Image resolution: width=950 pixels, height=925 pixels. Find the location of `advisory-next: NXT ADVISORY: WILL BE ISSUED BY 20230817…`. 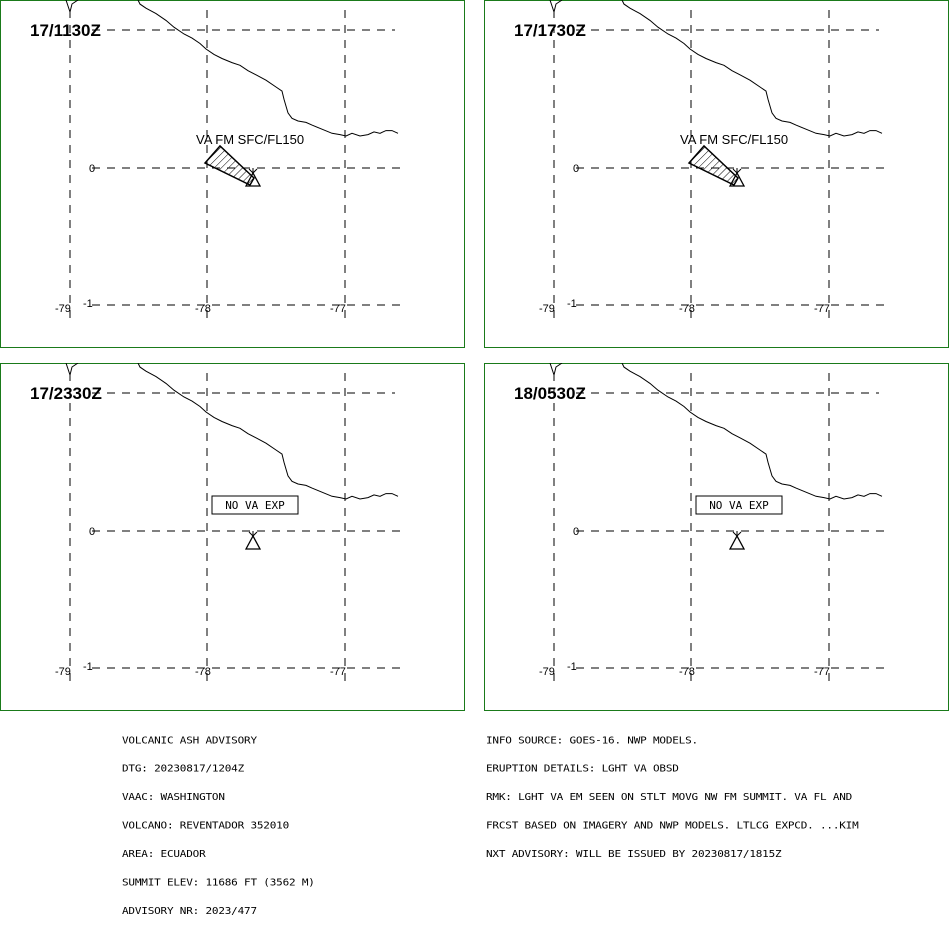

advisory-next: NXT ADVISORY: WILL BE ISSUED BY 20230817… is located at coordinates (634, 853).